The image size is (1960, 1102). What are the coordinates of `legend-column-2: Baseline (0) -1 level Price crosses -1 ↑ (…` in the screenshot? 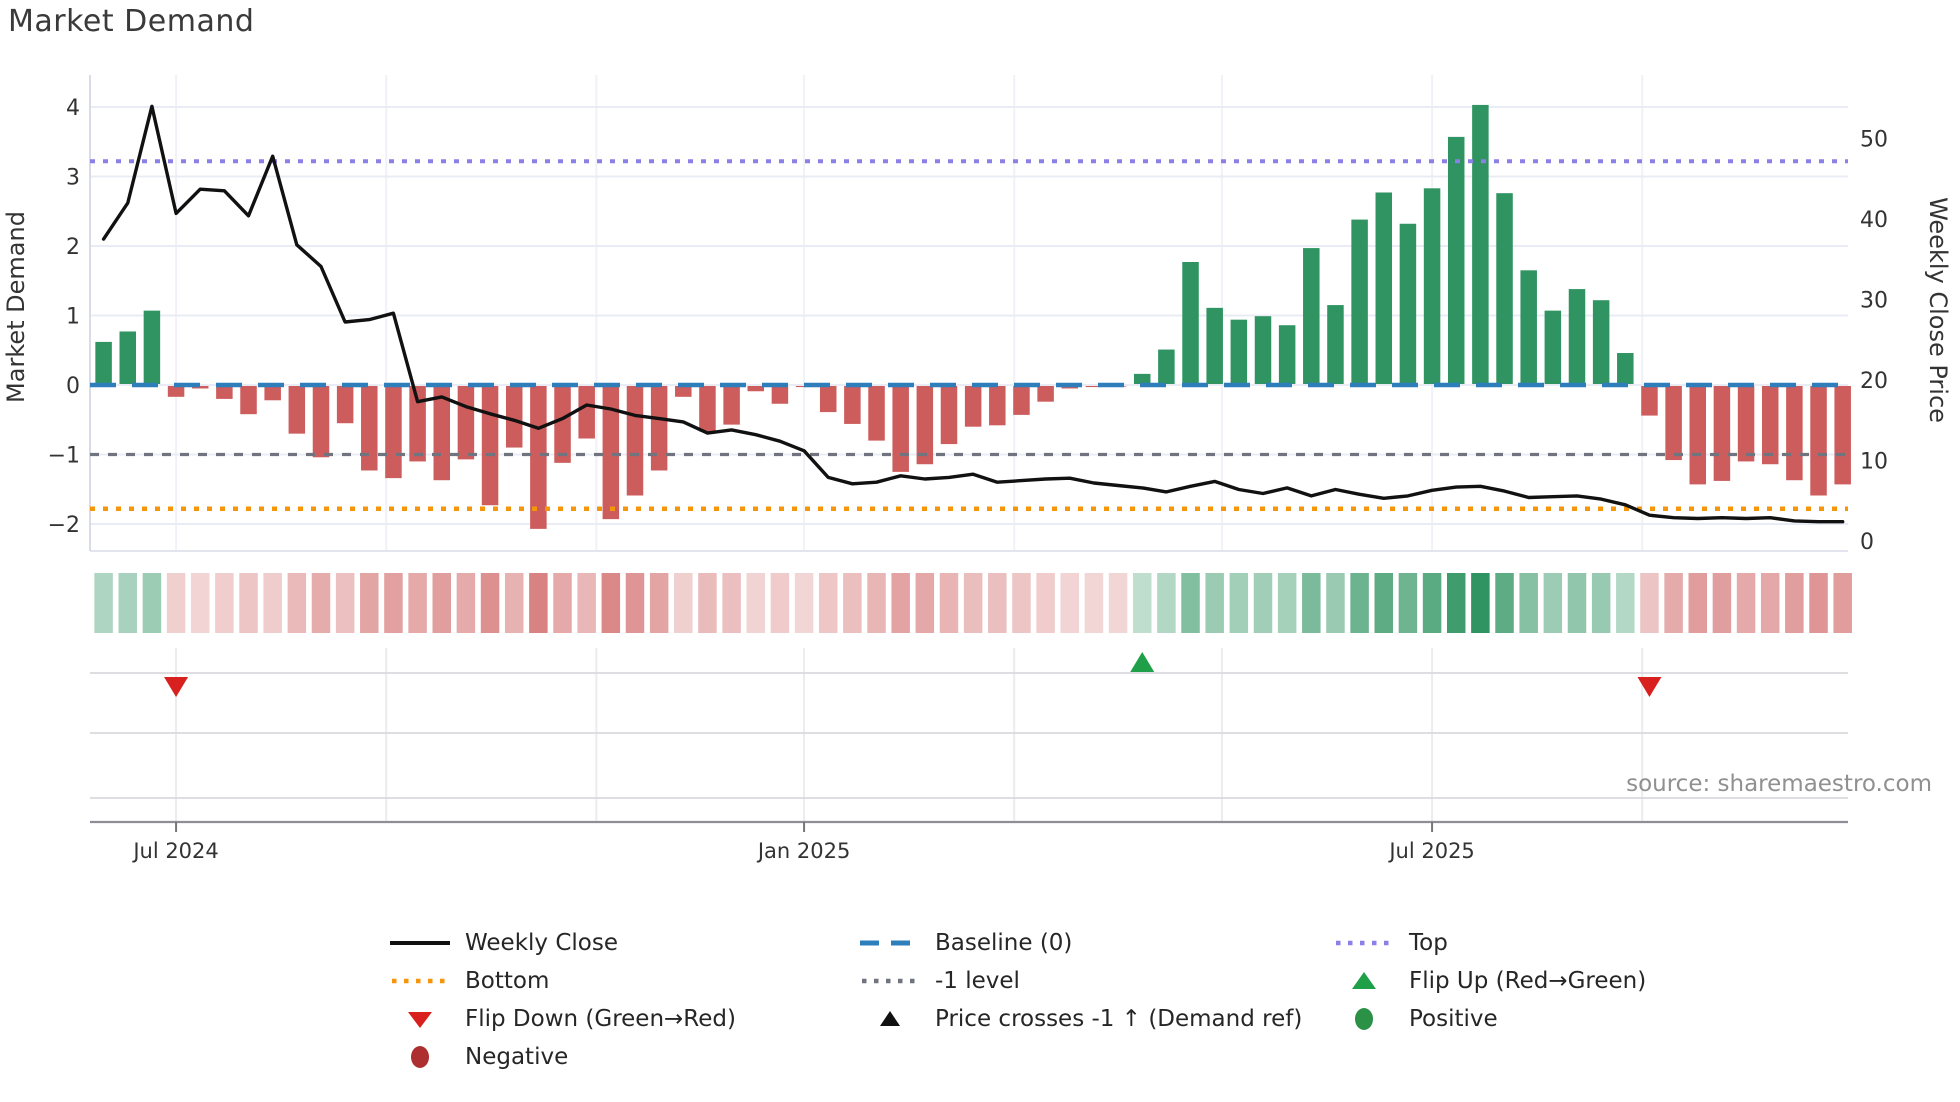 It's located at (1080, 981).